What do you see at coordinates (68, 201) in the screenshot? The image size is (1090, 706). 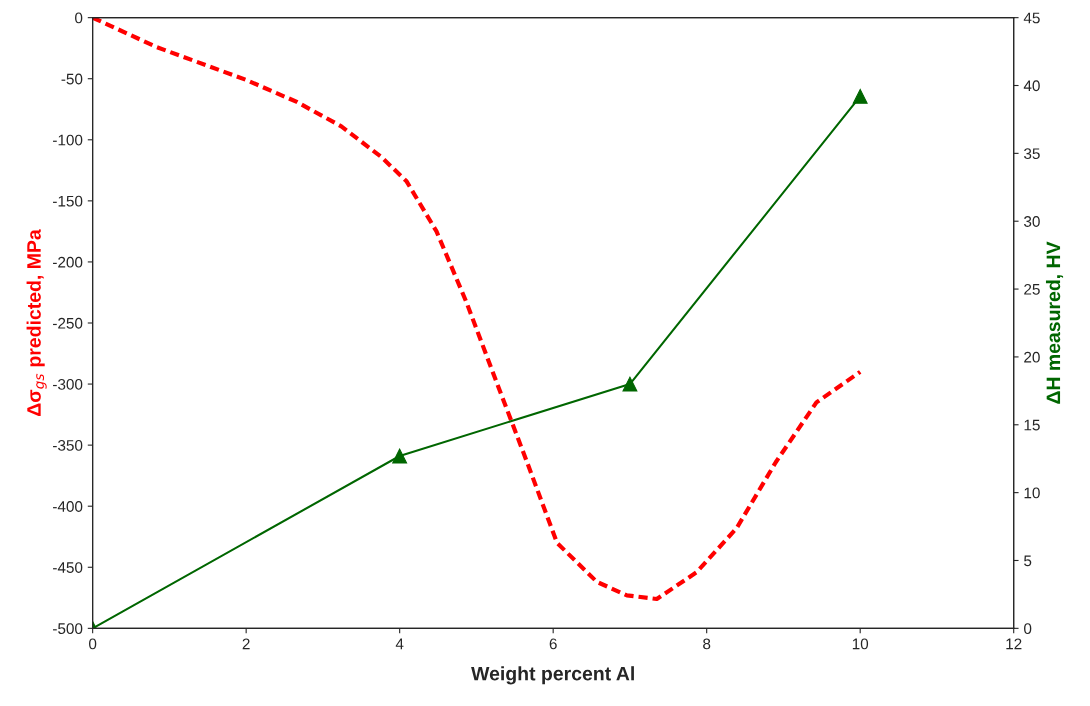 I see `y-tick-label: -150` at bounding box center [68, 201].